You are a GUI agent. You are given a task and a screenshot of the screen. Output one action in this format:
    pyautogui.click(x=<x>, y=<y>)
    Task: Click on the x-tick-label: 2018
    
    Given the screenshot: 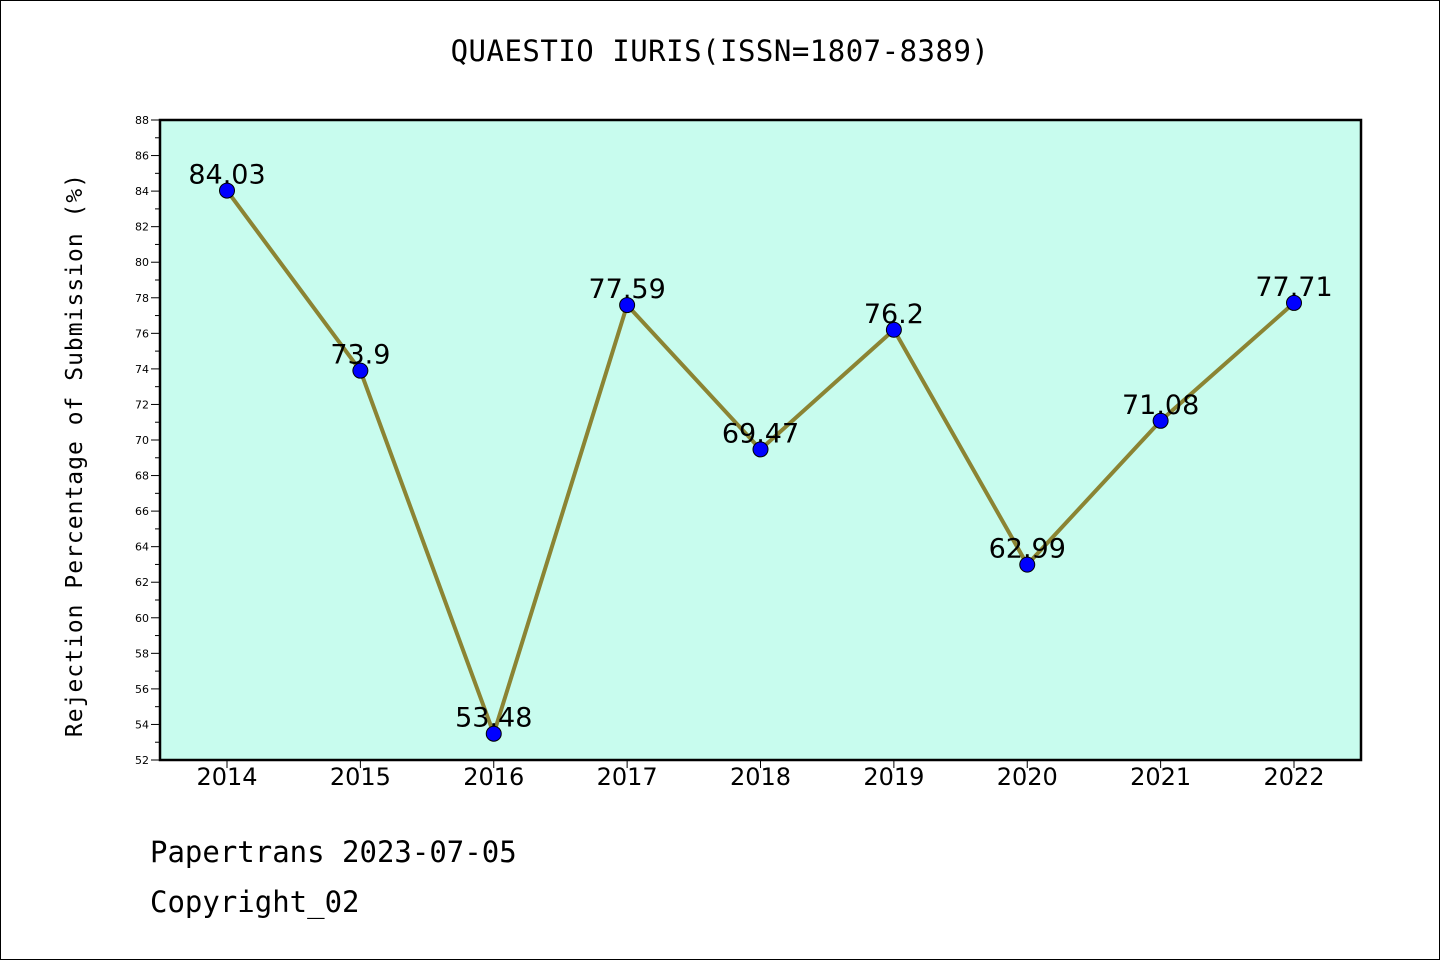 What is the action you would take?
    pyautogui.click(x=760, y=777)
    